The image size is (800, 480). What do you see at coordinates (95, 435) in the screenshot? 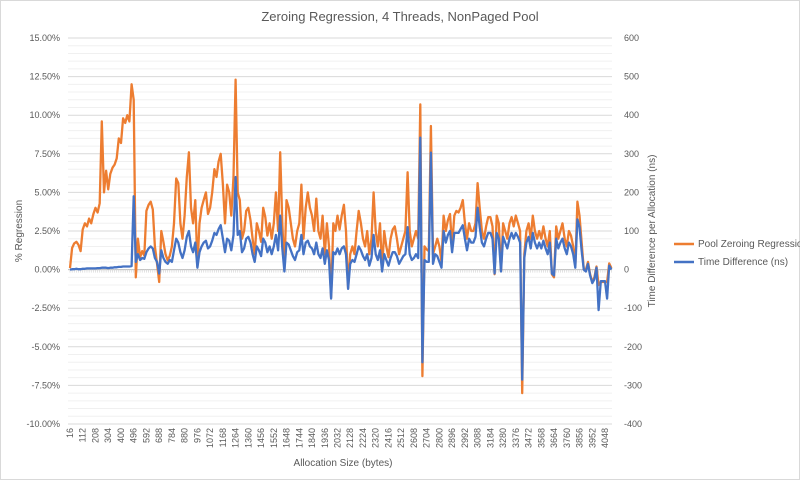
I see `x-tick-label: 208` at bounding box center [95, 435].